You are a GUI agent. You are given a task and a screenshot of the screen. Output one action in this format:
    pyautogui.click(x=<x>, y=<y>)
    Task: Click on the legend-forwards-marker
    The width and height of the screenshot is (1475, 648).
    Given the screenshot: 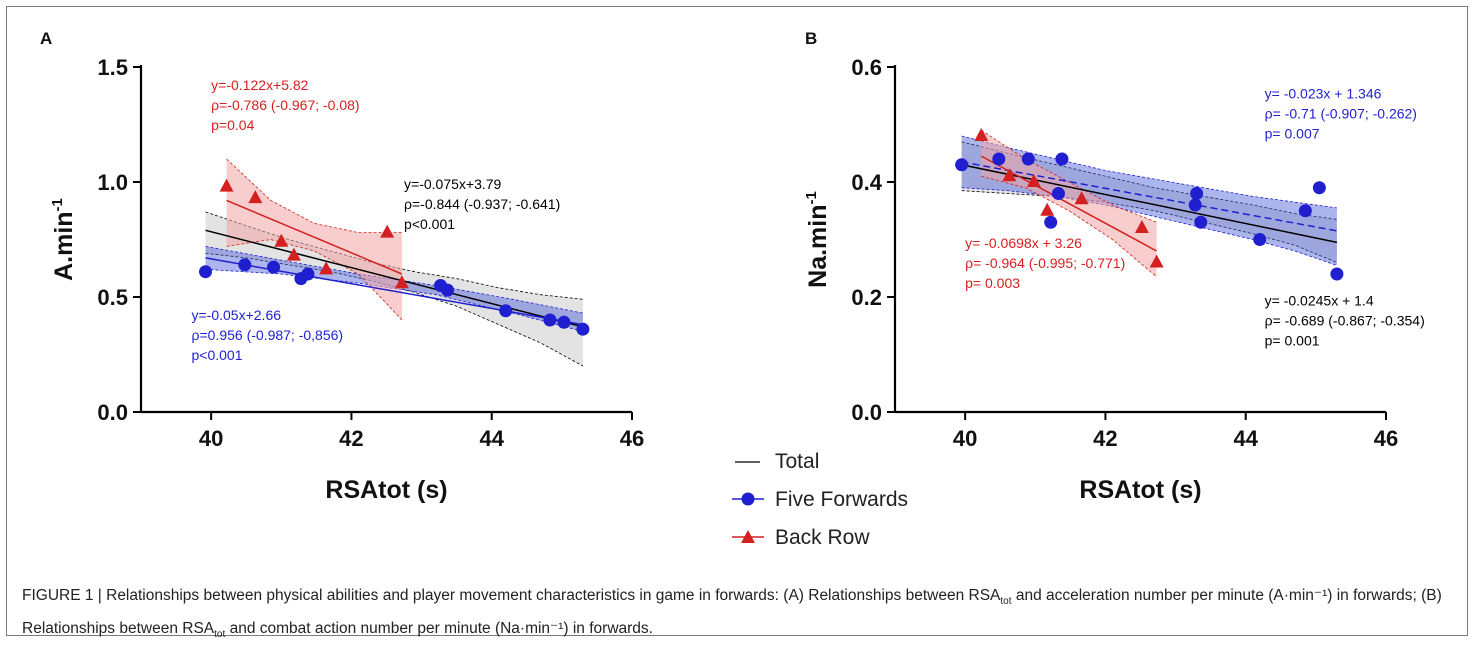 What is the action you would take?
    pyautogui.click(x=748, y=499)
    